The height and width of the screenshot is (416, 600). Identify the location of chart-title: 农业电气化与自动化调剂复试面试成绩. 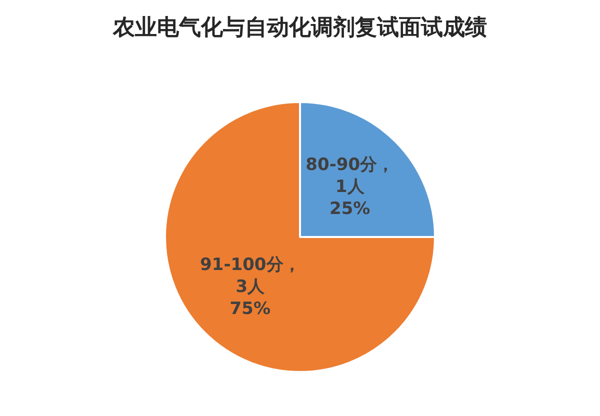
(299, 27).